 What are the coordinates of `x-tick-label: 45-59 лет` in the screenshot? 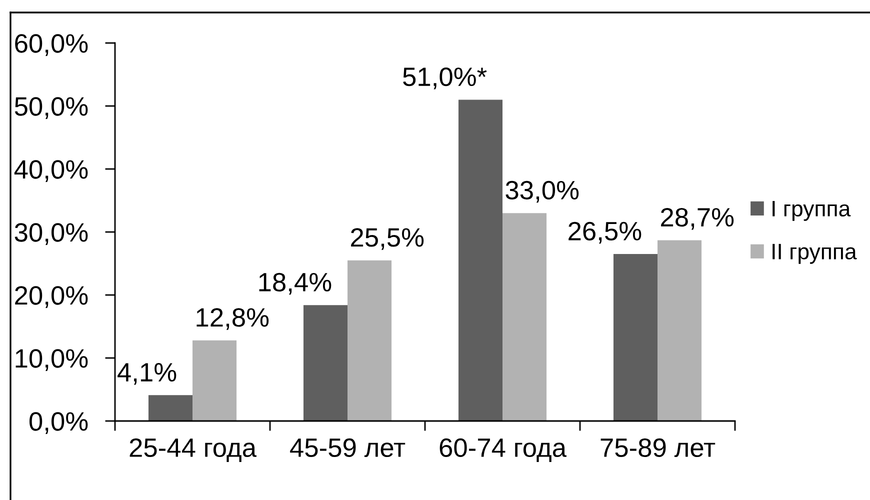 It's located at (348, 448).